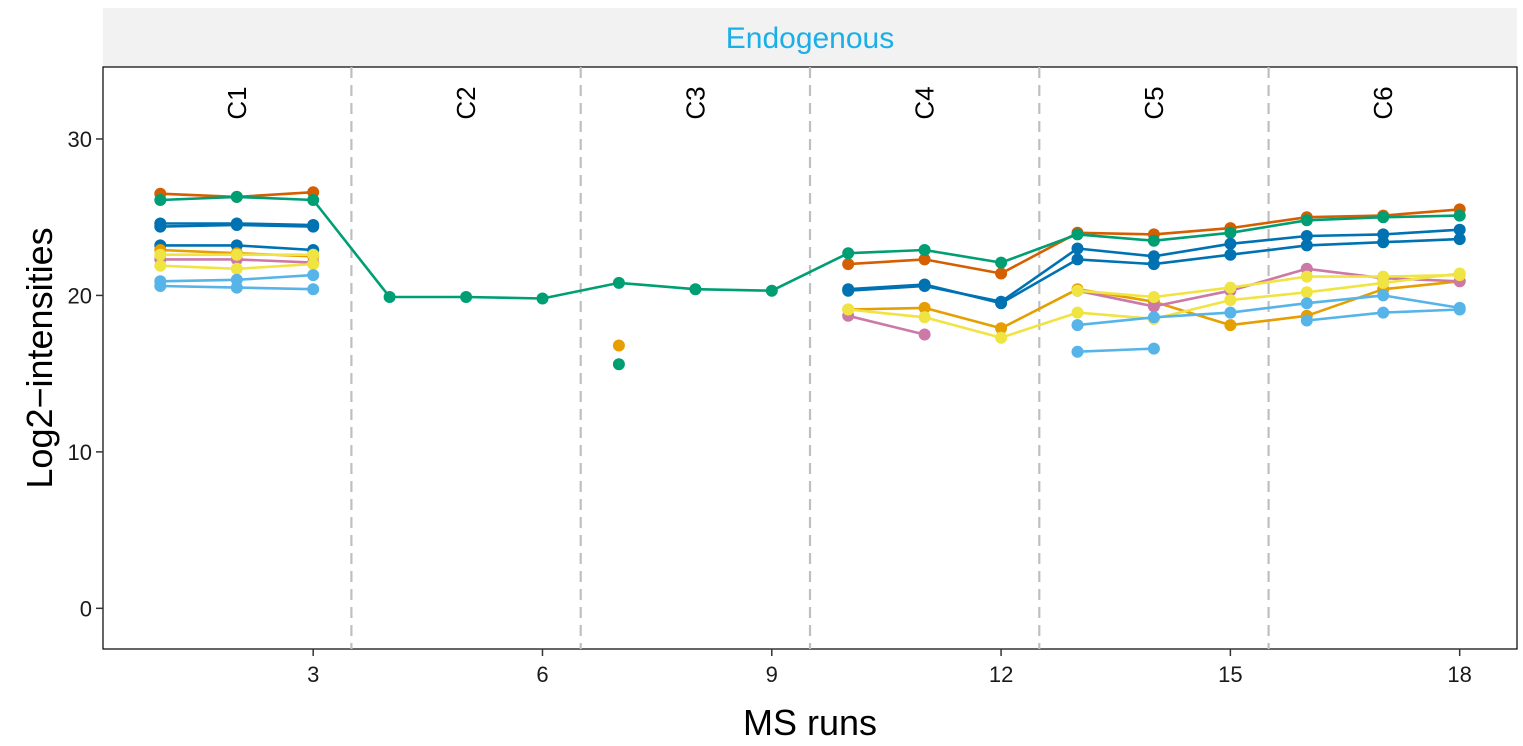  What do you see at coordinates (542, 674) in the screenshot?
I see `x-tick-label: 6` at bounding box center [542, 674].